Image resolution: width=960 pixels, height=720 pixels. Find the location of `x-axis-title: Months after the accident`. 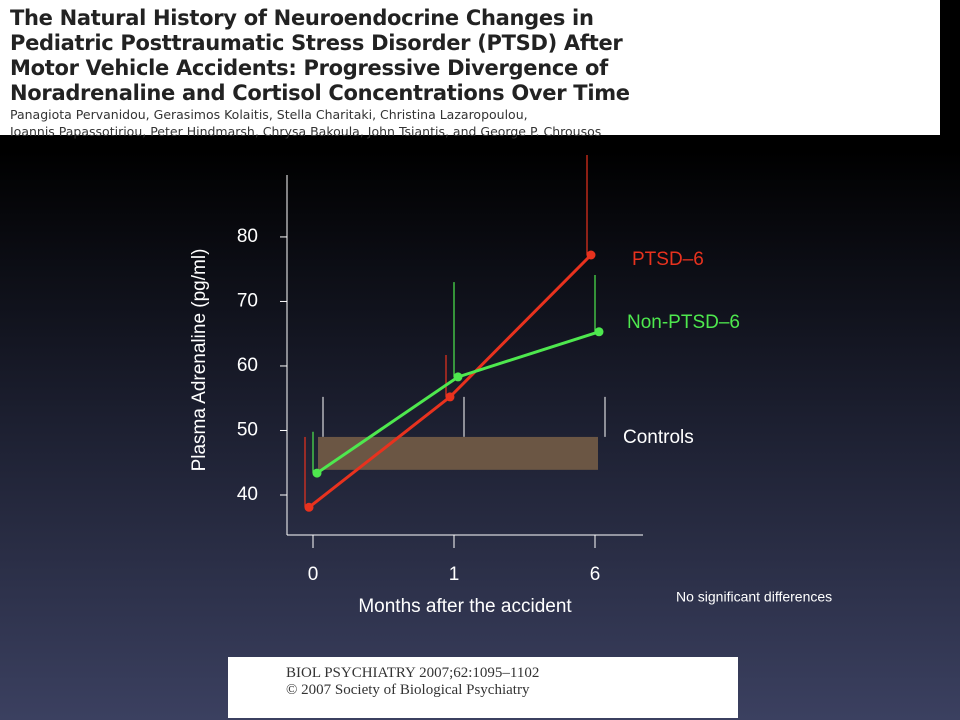

x-axis-title: Months after the accident is located at coordinates (465, 606).